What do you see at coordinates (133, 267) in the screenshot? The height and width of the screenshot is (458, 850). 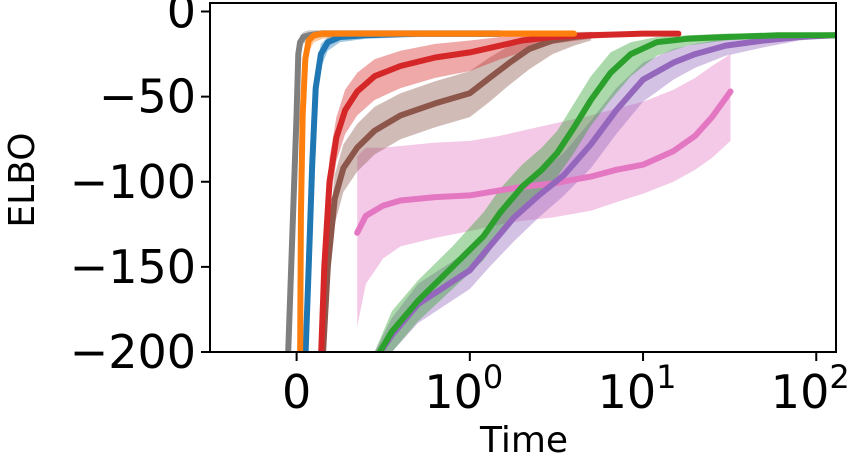 I see `y-tick-label-3: −150` at bounding box center [133, 267].